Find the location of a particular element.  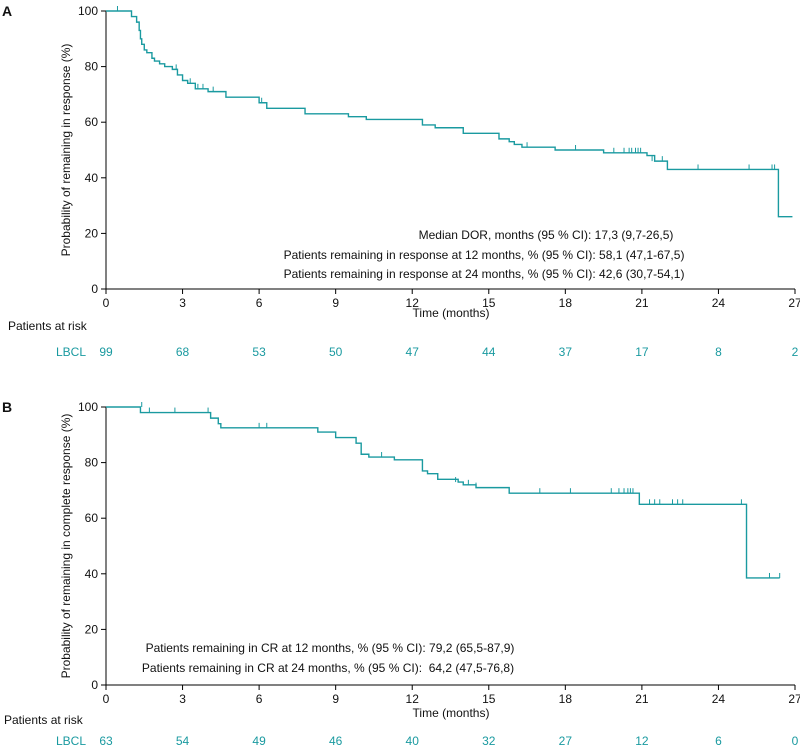

panel-a-x-tick-label: 3 is located at coordinates (182, 303).